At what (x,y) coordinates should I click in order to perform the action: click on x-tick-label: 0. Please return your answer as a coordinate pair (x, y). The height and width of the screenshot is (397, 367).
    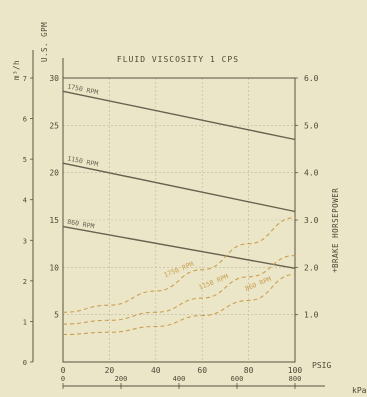
    Looking at the image, I should click on (63, 370).